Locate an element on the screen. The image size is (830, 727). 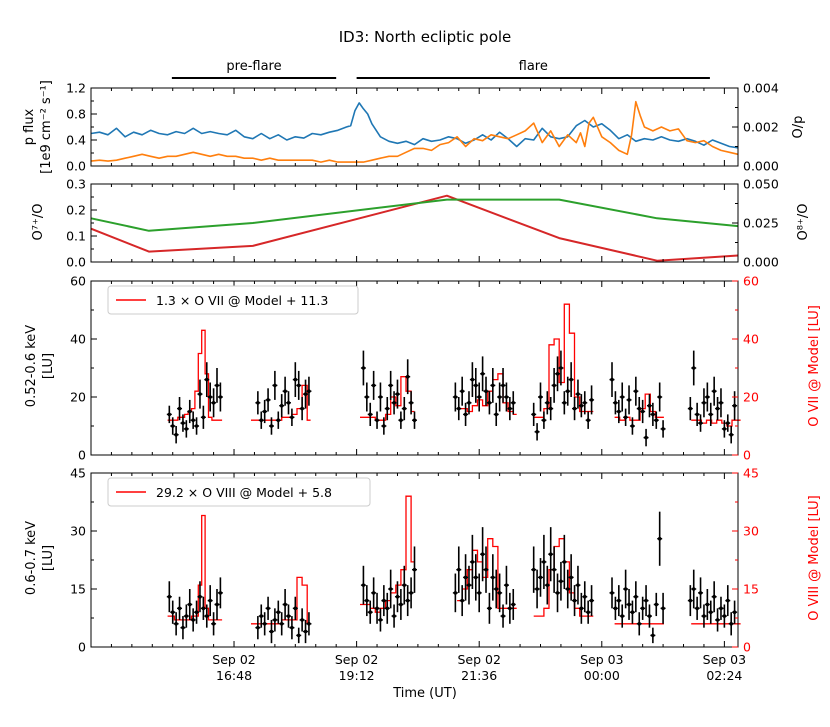
panel-flux: 0.0 0.4 0.8 1.2 0.000 0.002 0.004 is located at coordinates (422, 127).